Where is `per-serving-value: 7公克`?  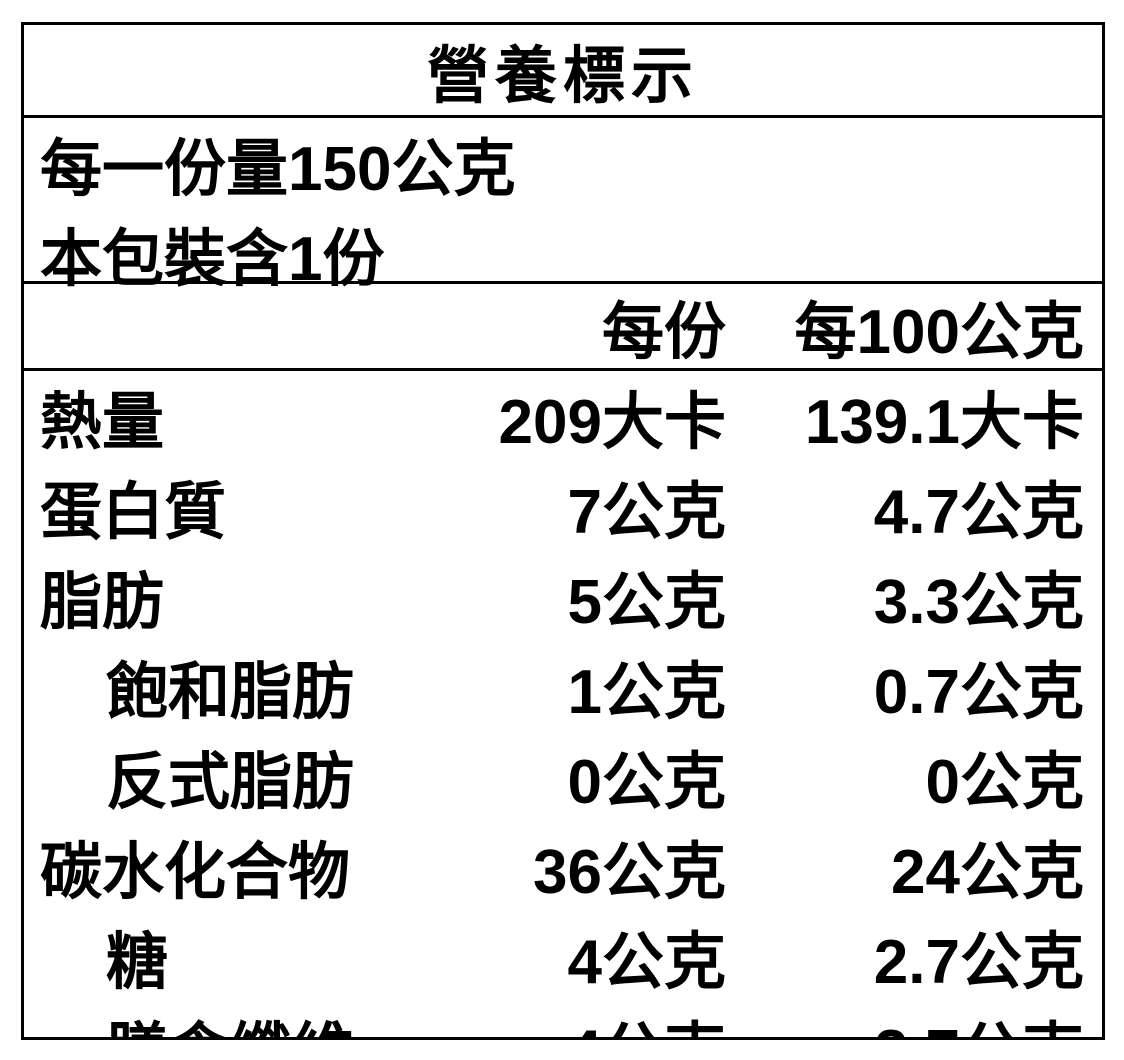 per-serving-value: 7公克 is located at coordinates (646, 512).